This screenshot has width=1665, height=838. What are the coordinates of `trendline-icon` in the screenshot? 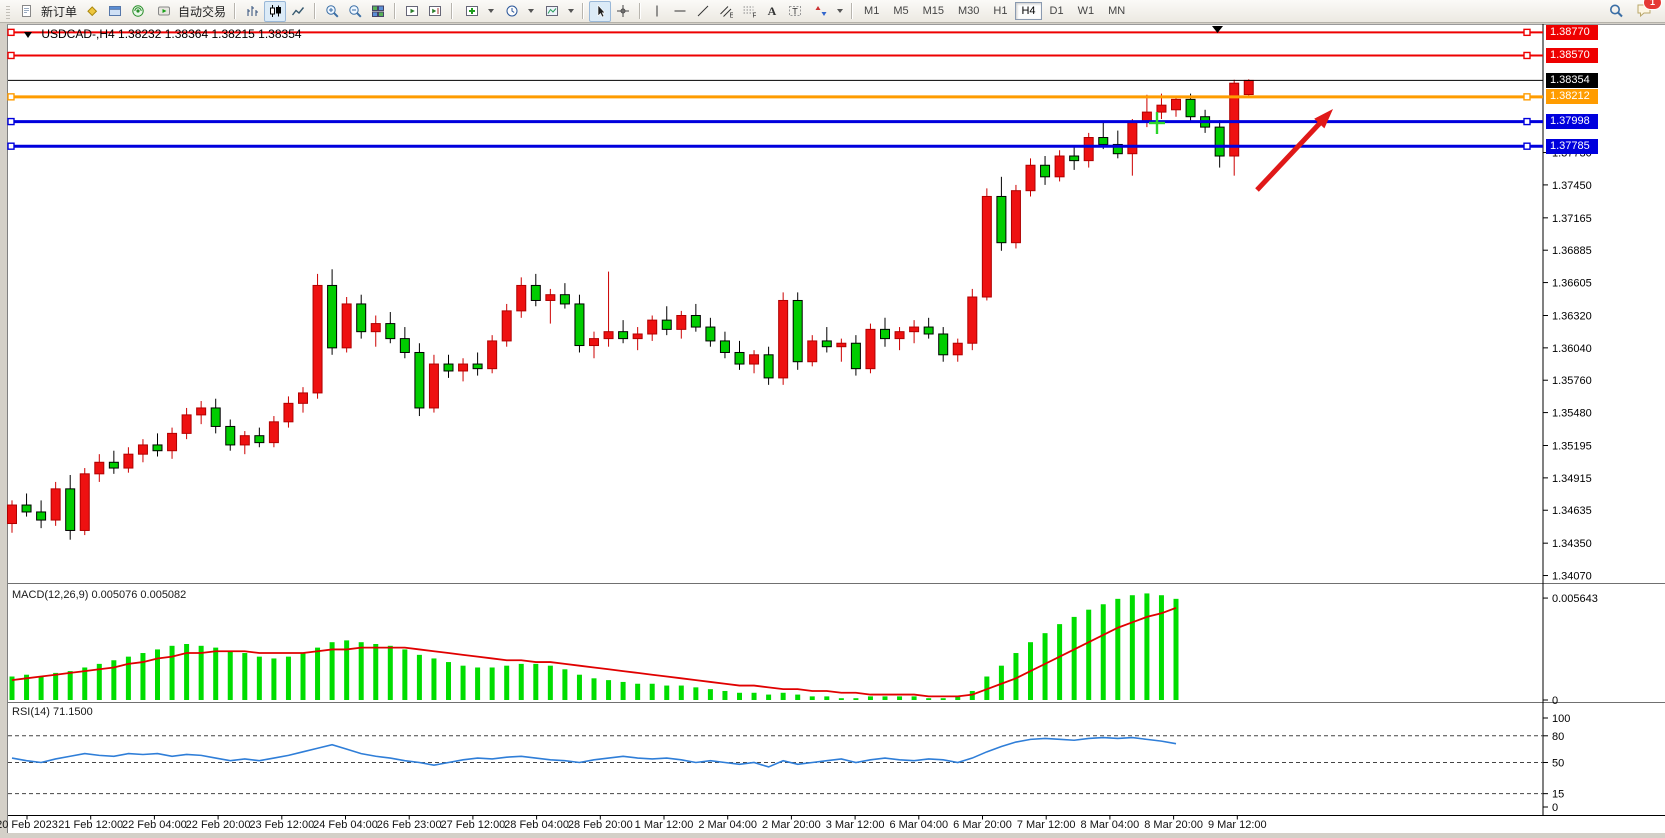 It's located at (703, 11).